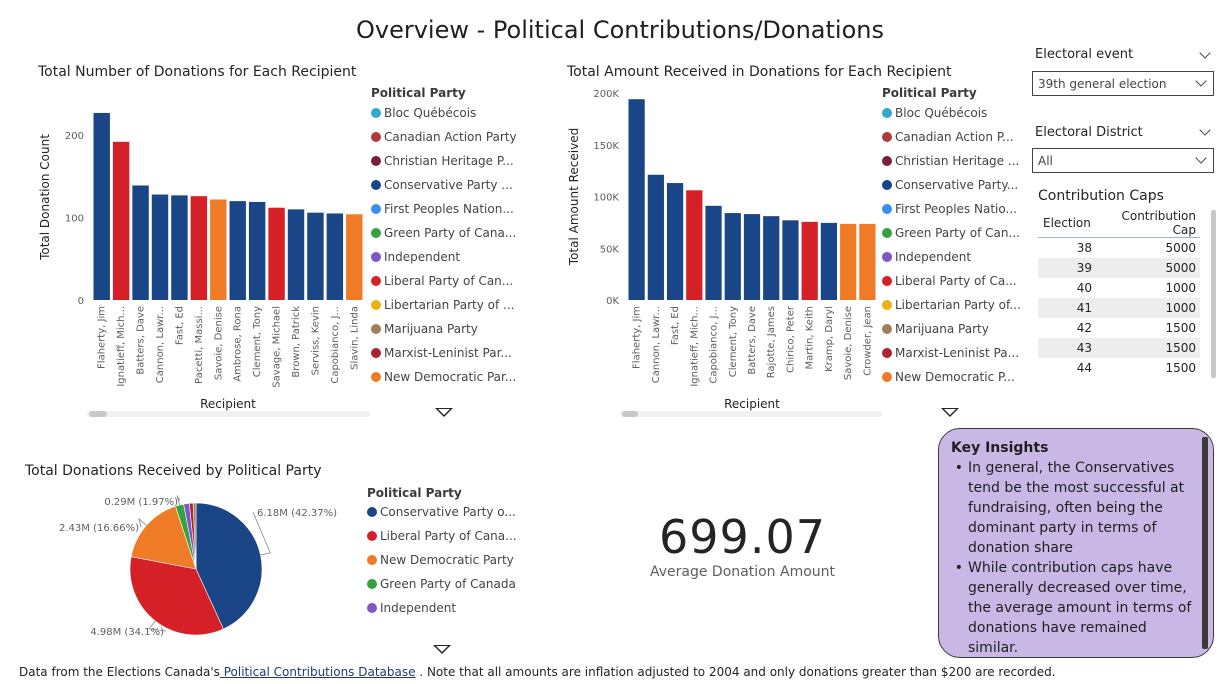 This screenshot has height=684, width=1221. What do you see at coordinates (751, 414) in the screenshot?
I see `amount-chart-scrollbar` at bounding box center [751, 414].